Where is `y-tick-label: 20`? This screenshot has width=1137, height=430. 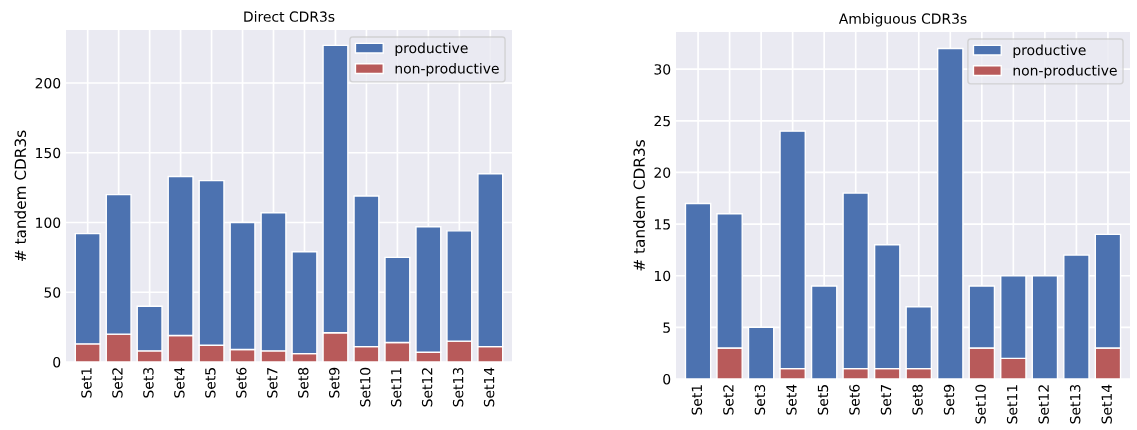 y-tick-label: 20 is located at coordinates (662, 172).